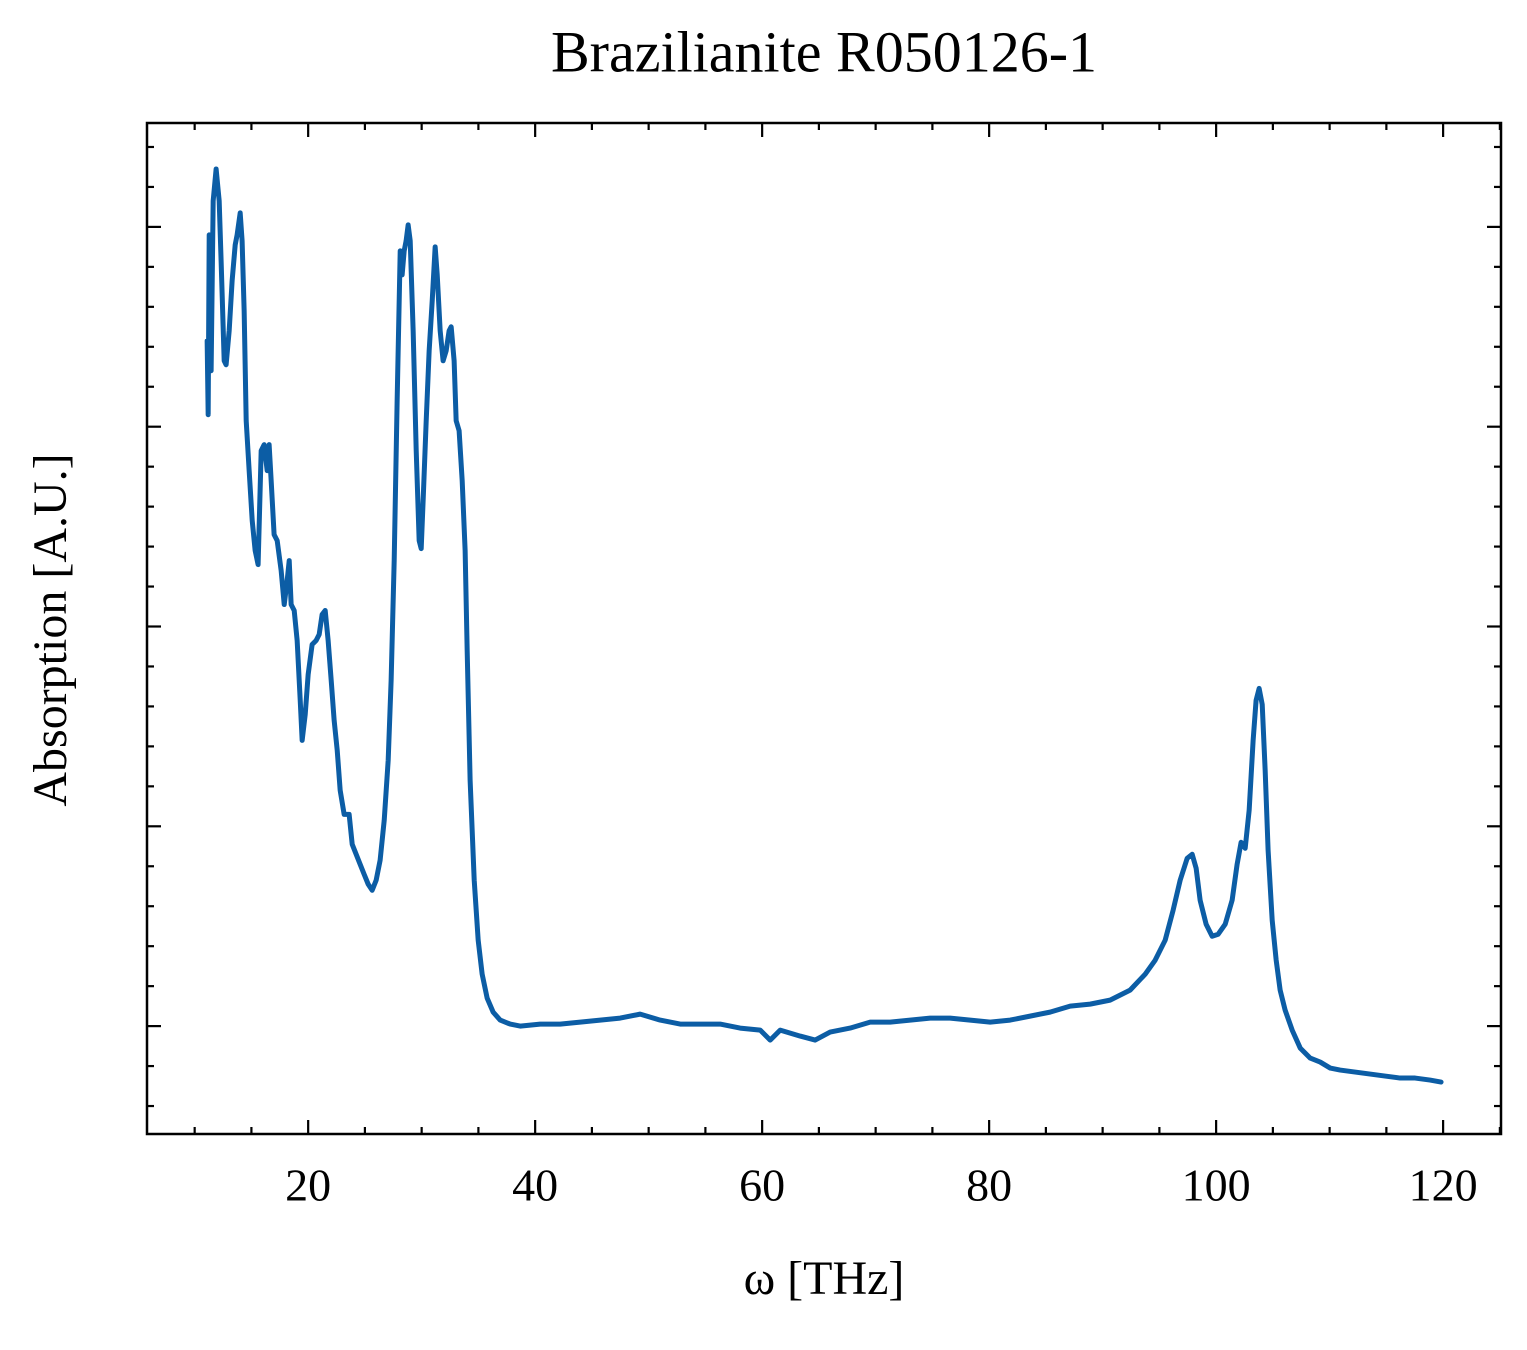 Image resolution: width=1527 pixels, height=1350 pixels. I want to click on x-tick-label: 100, so click(1216, 1185).